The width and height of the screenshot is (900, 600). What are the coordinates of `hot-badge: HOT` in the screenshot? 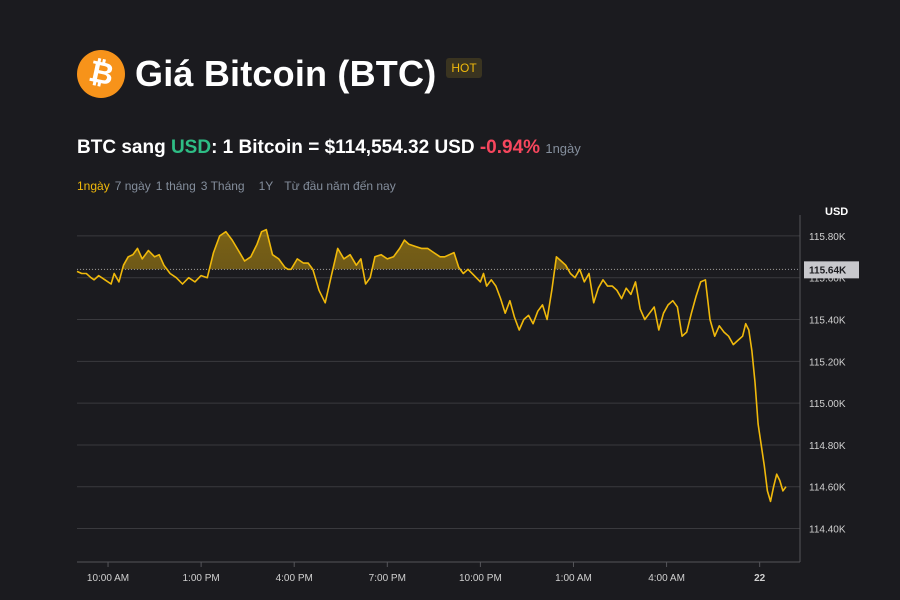 It's located at (464, 68).